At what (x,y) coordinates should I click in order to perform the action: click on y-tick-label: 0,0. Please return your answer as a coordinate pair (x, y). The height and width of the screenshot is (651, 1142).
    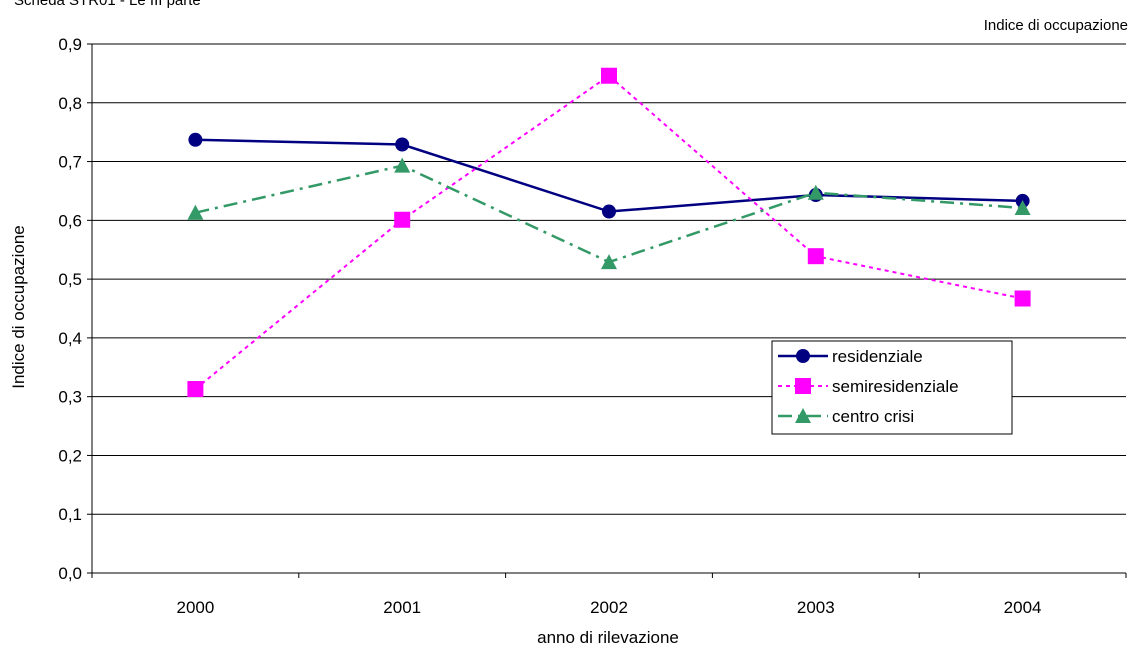
    Looking at the image, I should click on (70, 573).